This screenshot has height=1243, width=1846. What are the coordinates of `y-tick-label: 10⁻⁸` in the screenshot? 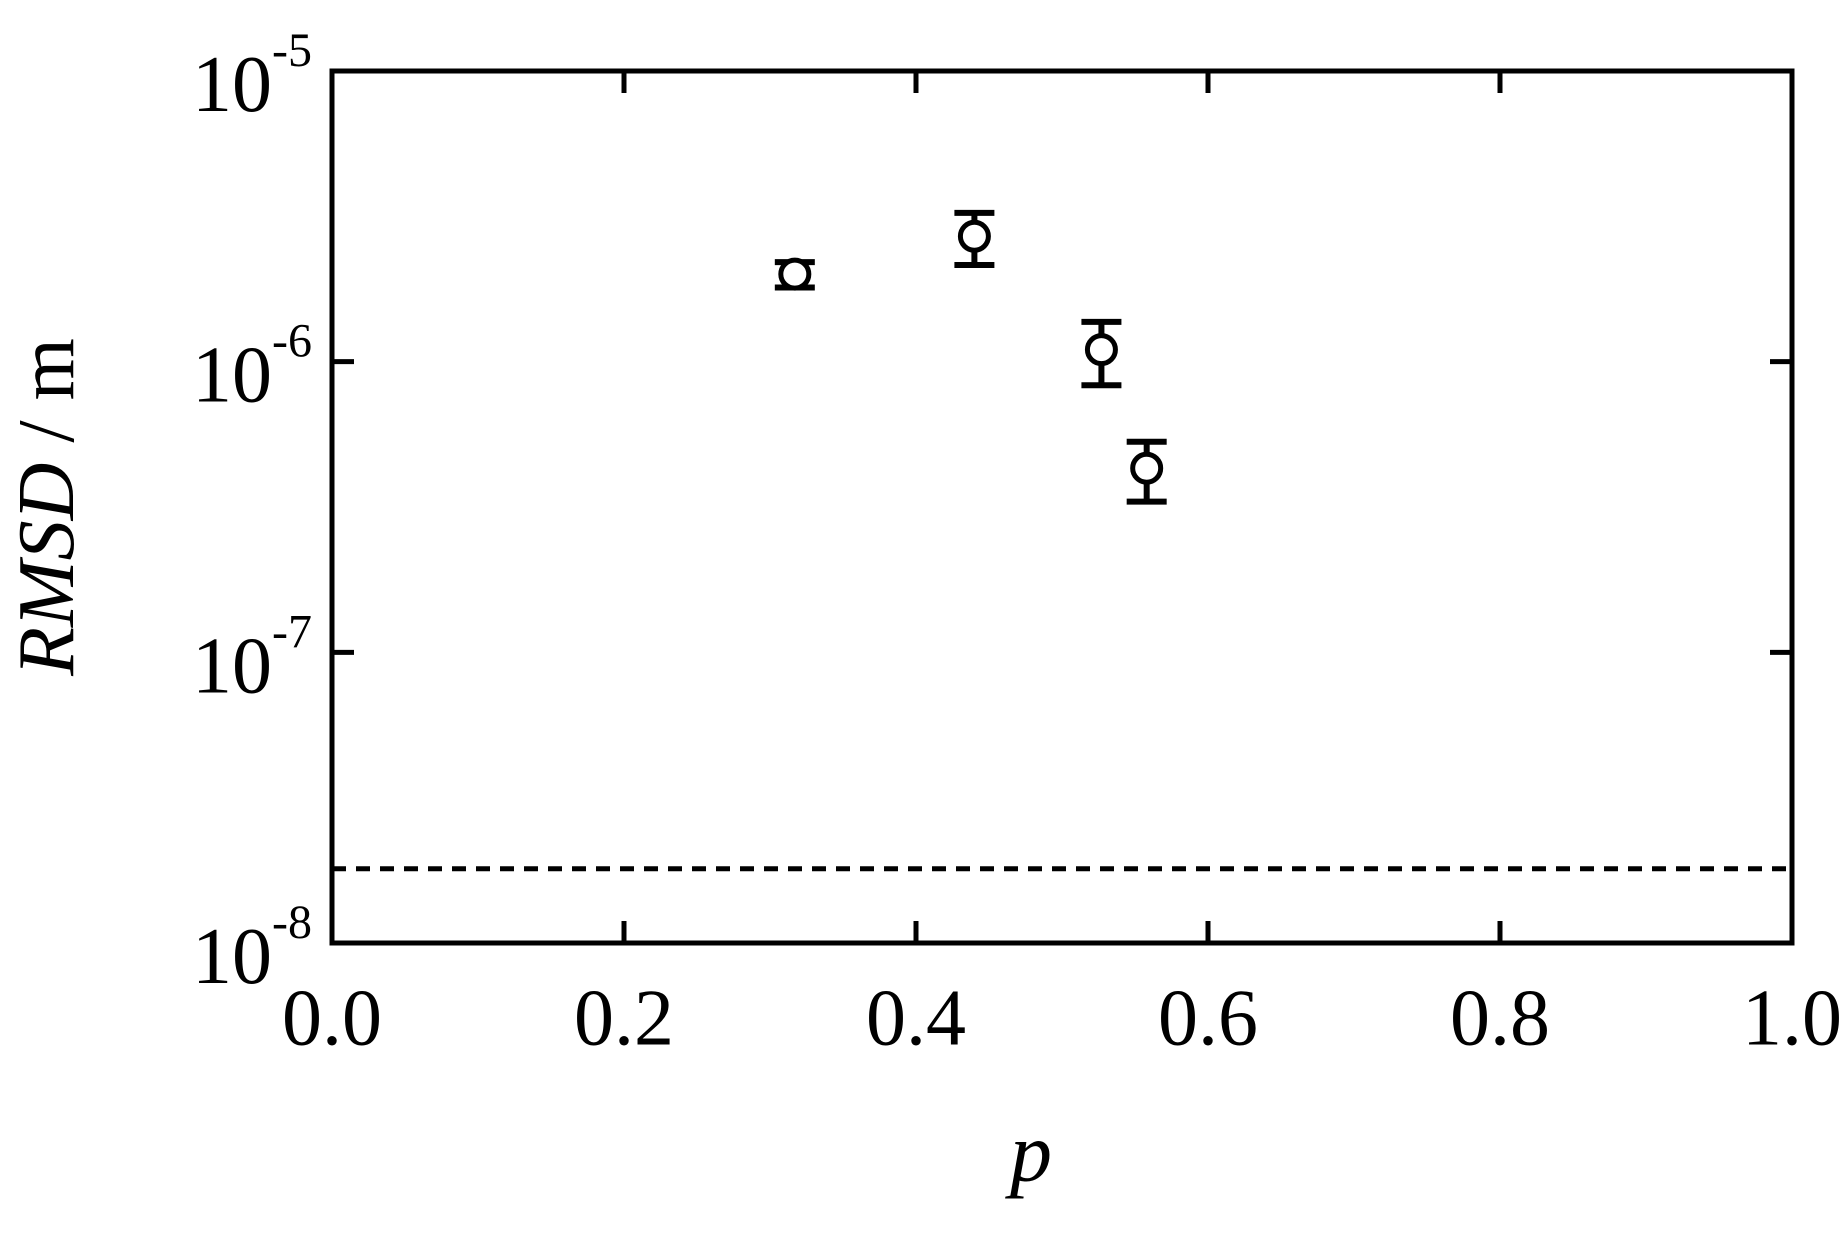 It's located at (252, 948).